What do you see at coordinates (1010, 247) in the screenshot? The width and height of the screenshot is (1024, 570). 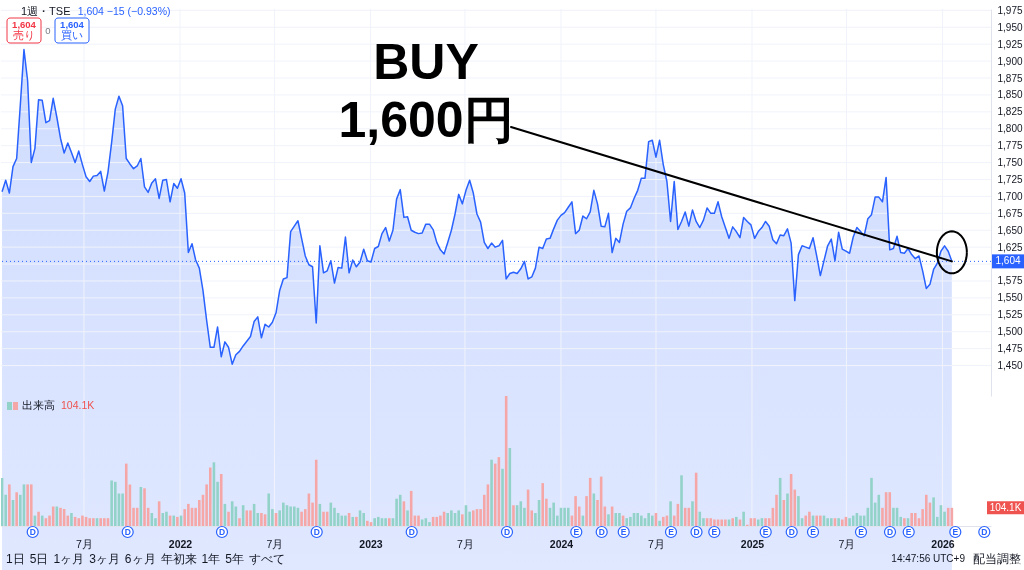 I see `y-tick-label: 1,625` at bounding box center [1010, 247].